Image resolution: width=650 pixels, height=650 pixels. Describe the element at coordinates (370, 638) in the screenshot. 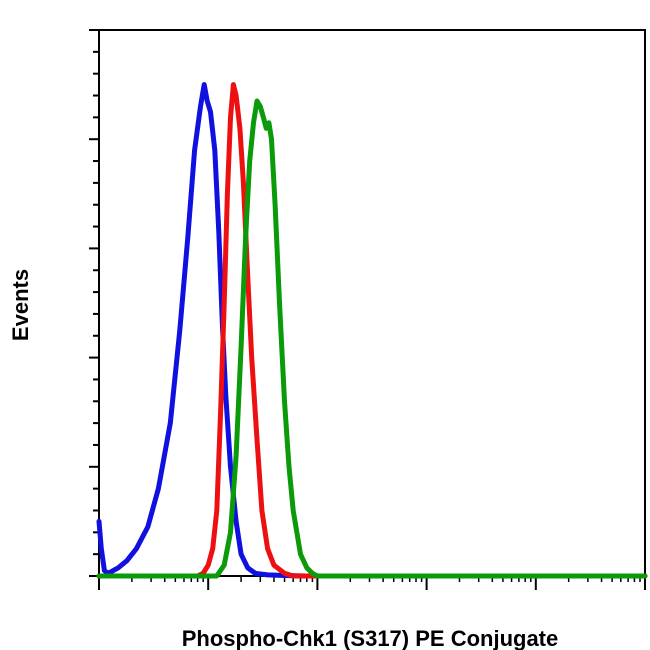

I see `x-axis-title: Phospho-Chk1 (S317) PE Conjugate` at that location.